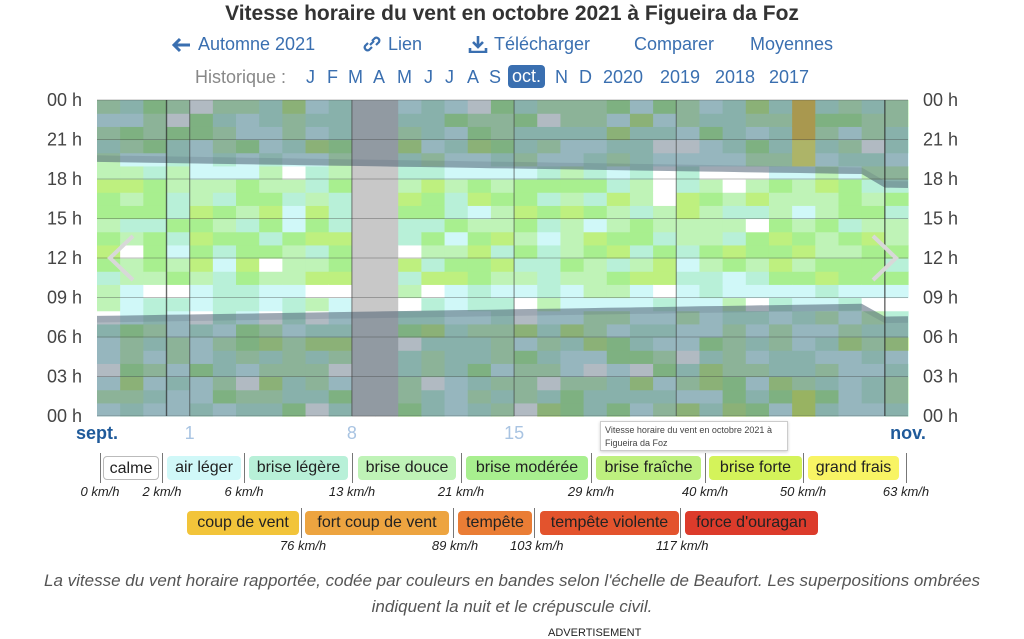 The width and height of the screenshot is (1024, 639). What do you see at coordinates (243, 44) in the screenshot?
I see `season-link: Automne 2021` at bounding box center [243, 44].